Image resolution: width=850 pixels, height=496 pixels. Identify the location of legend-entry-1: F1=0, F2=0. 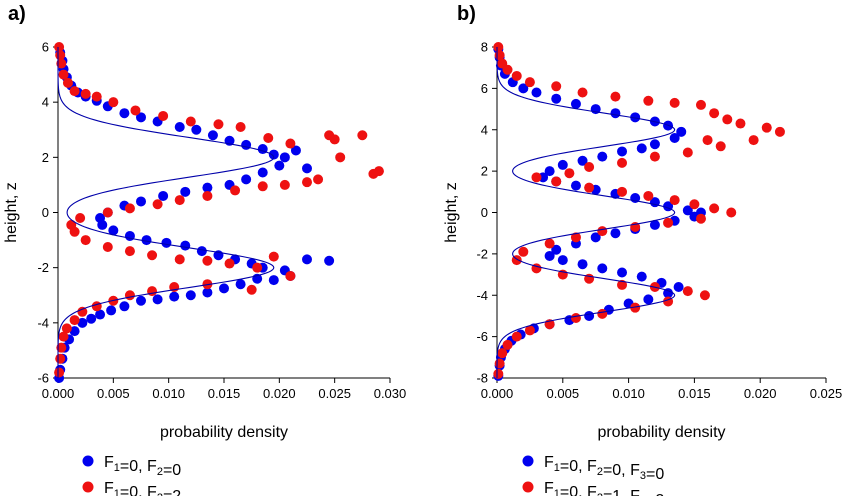
(142, 466).